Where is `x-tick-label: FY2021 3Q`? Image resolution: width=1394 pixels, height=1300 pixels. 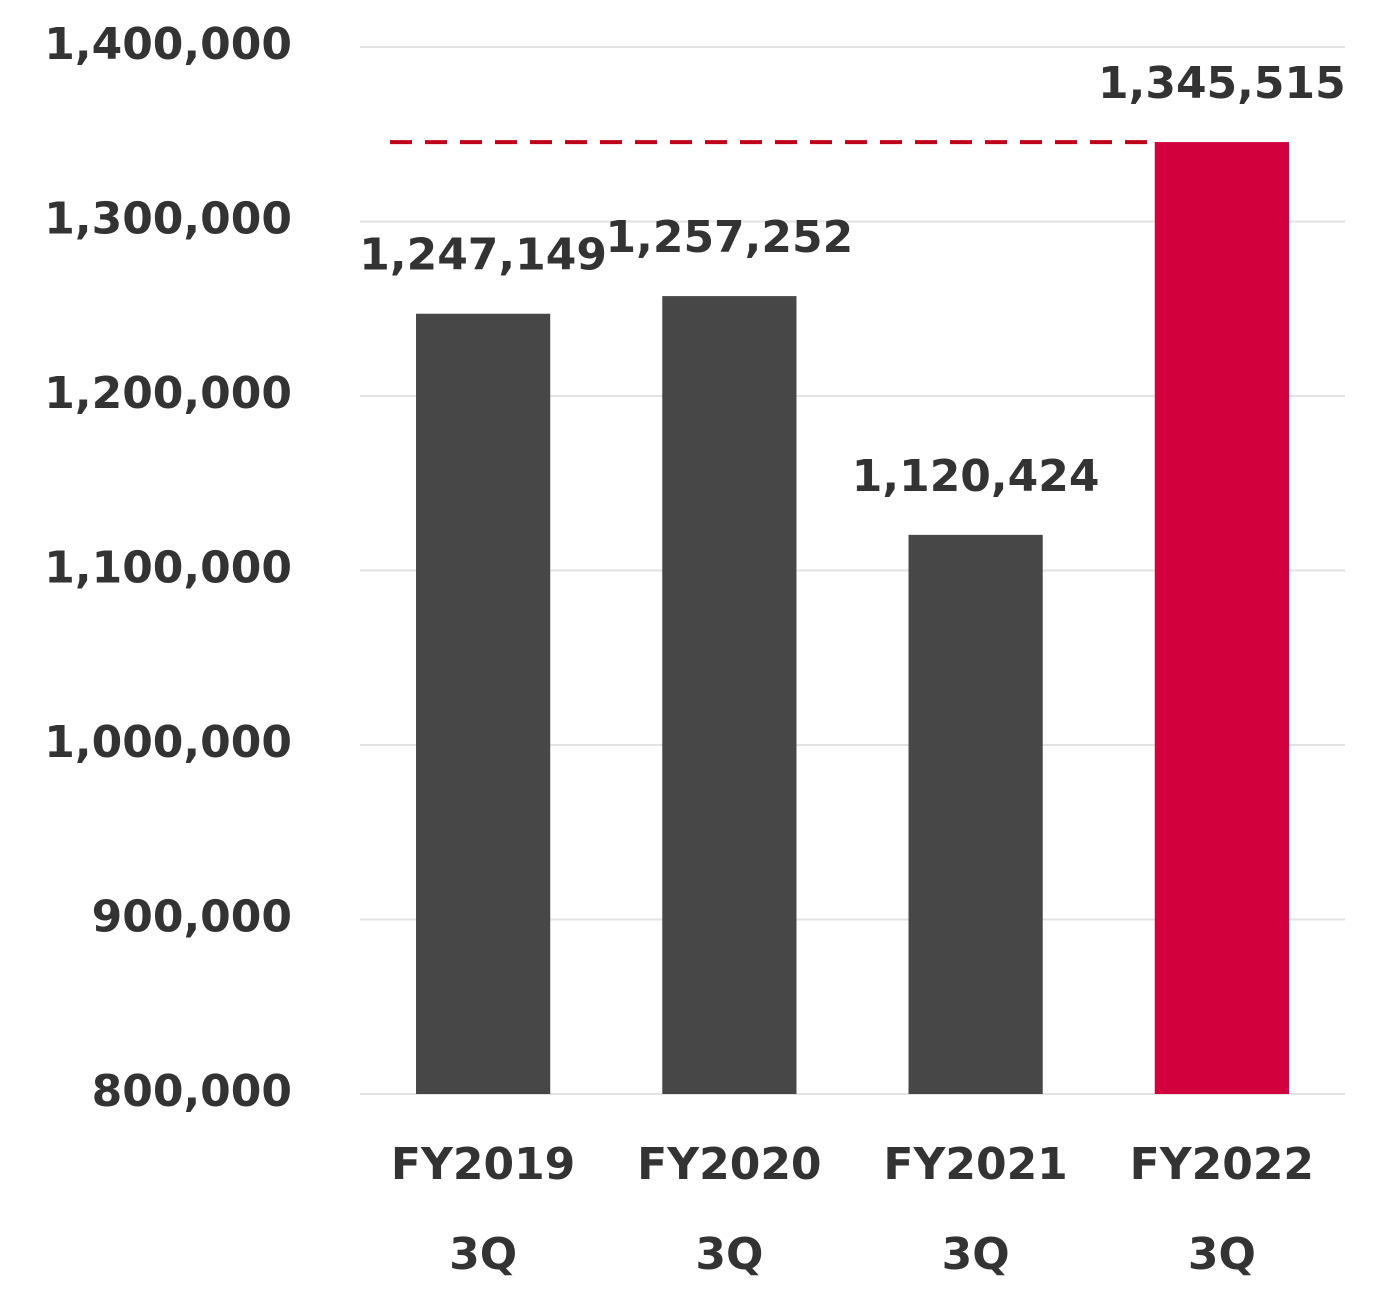
x-tick-label: FY2021 3Q is located at coordinates (975, 1209).